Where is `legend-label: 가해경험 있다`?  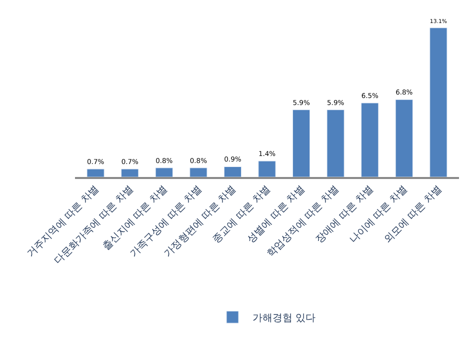 legend-label: 가해경험 있다 is located at coordinates (284, 318).